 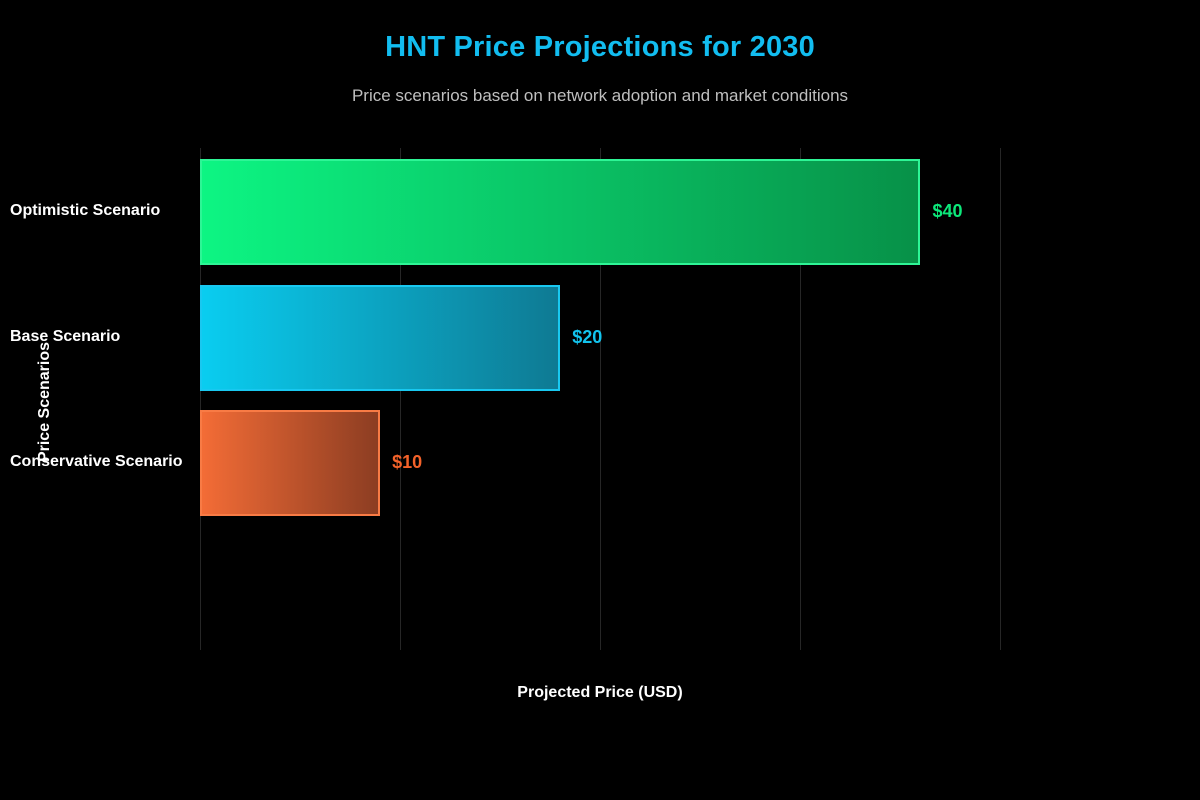 What do you see at coordinates (85, 210) in the screenshot?
I see `category-label: Optimistic Scenario` at bounding box center [85, 210].